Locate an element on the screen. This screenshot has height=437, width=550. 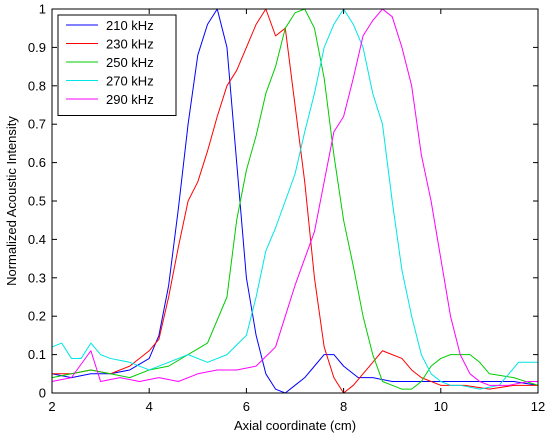
x-tick-label: 8 is located at coordinates (343, 406).